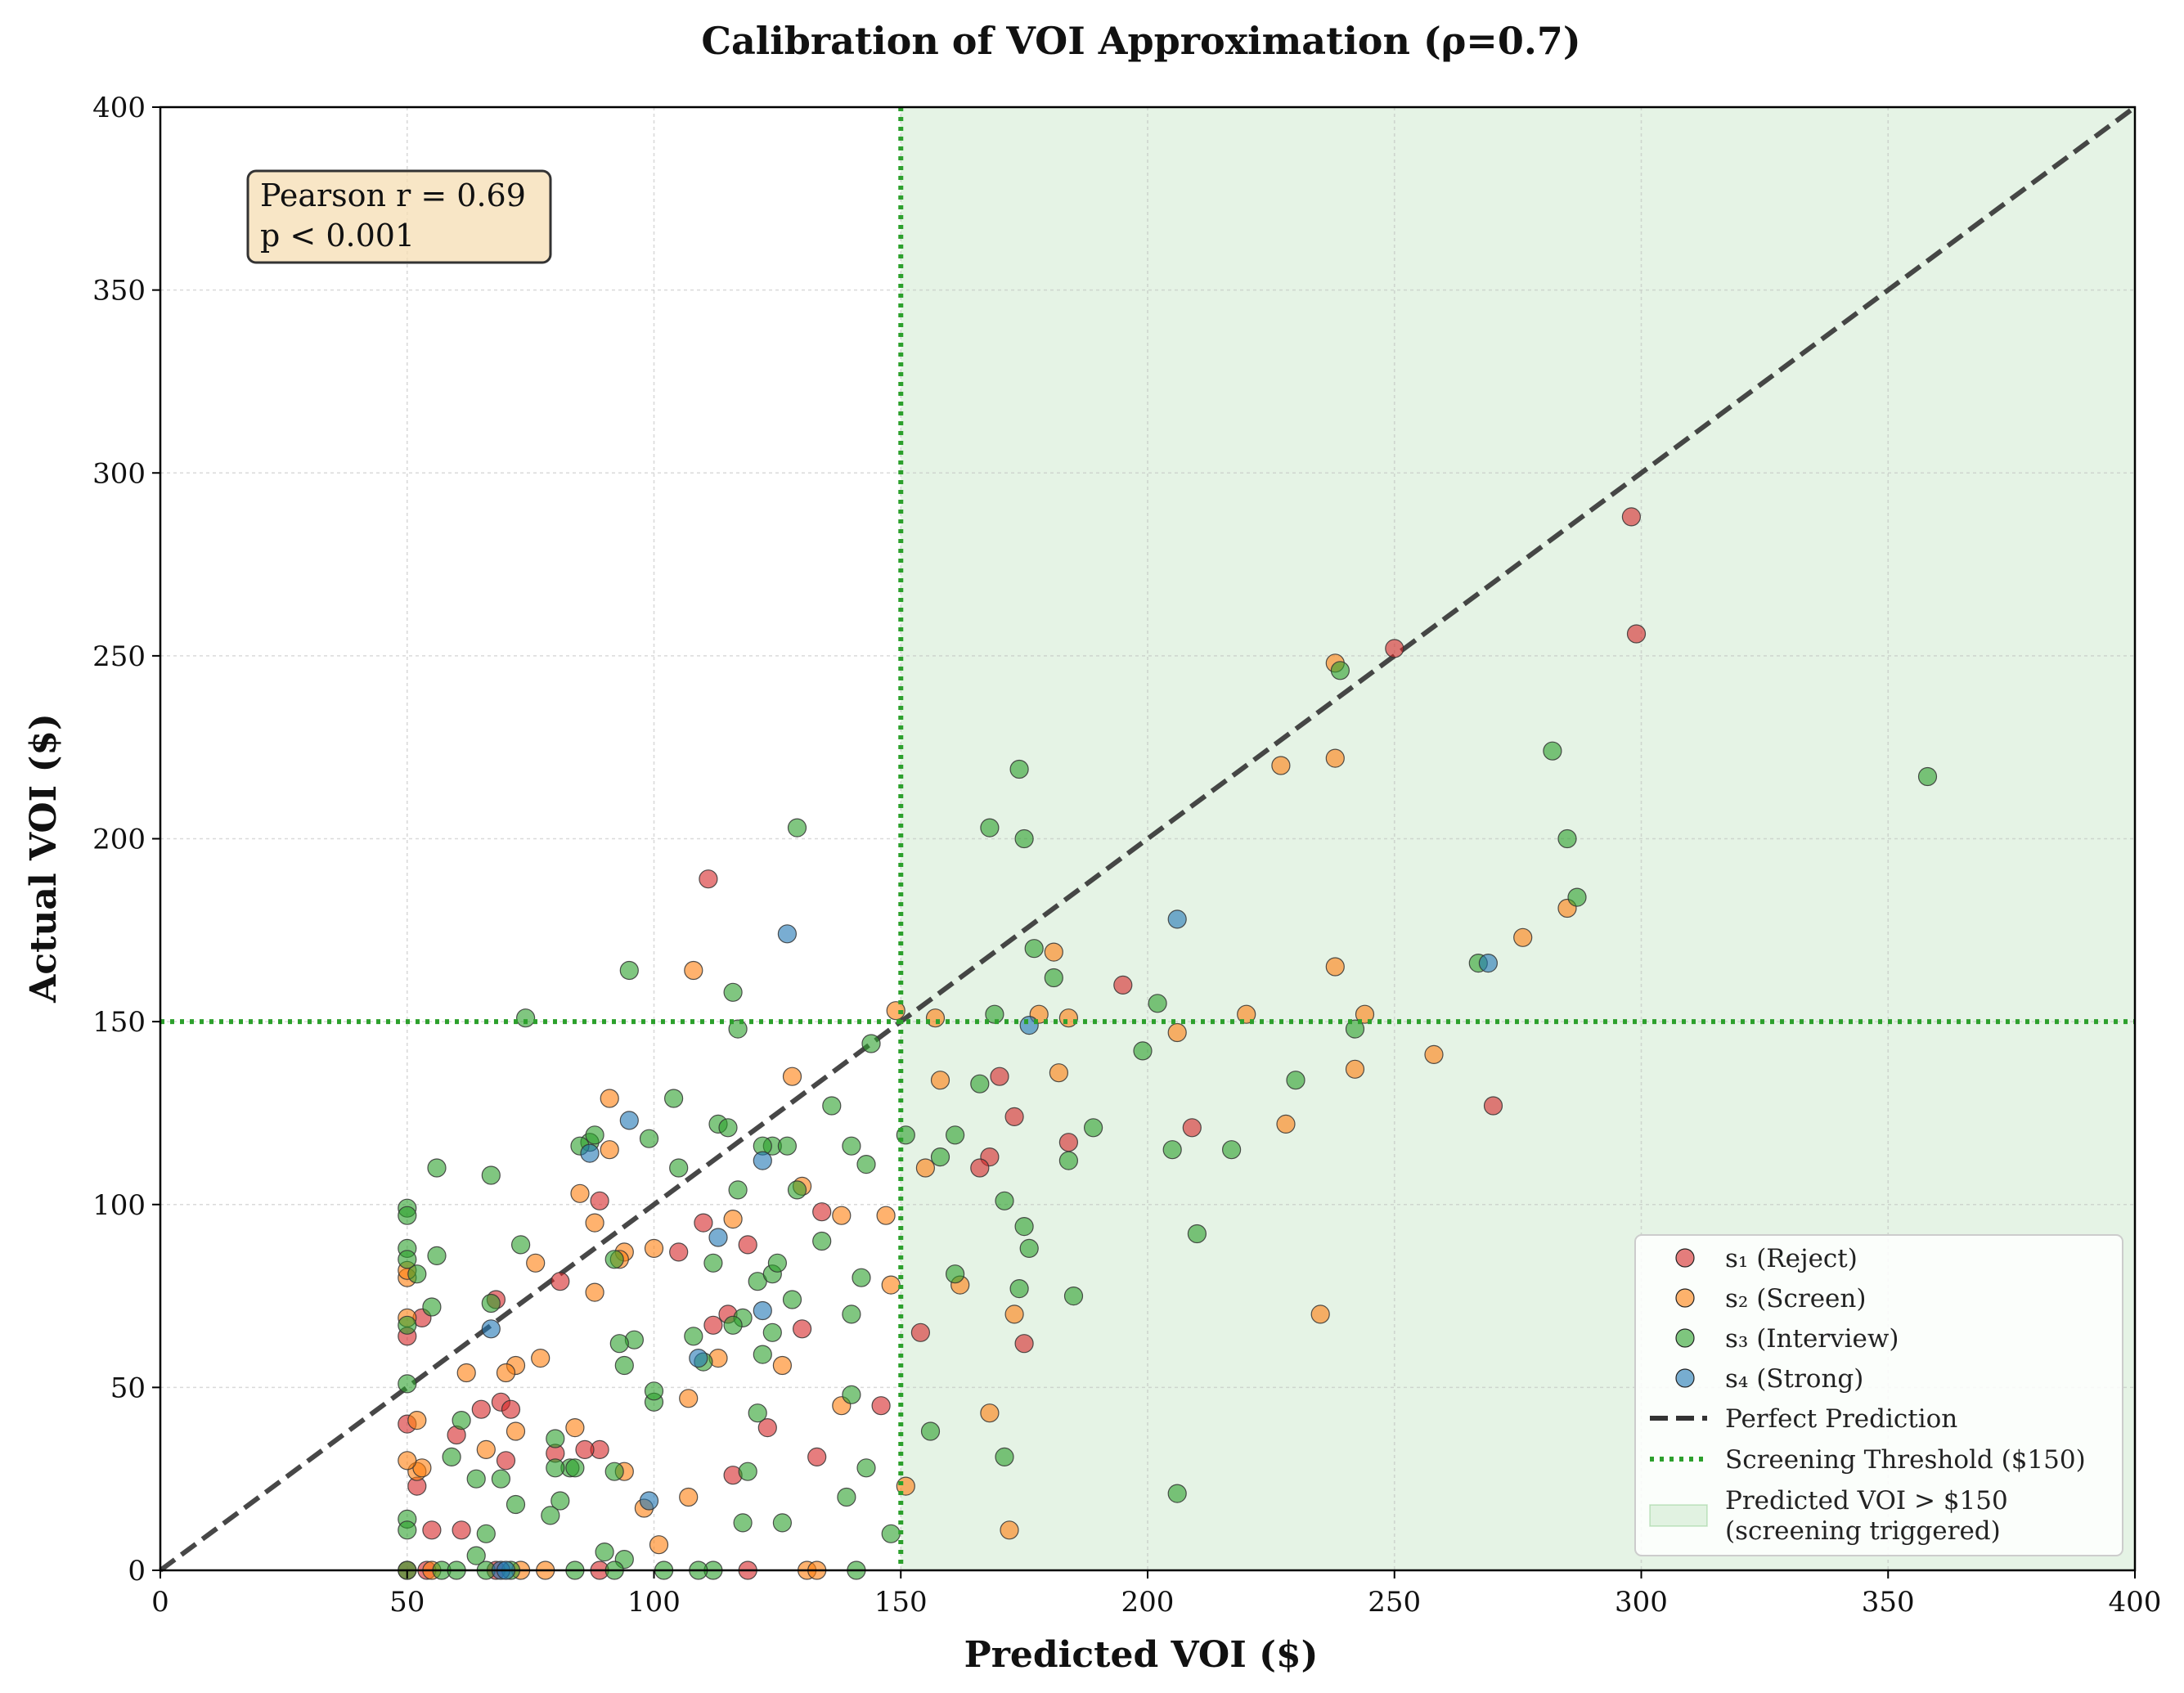  Describe the element at coordinates (119, 1205) in the screenshot. I see `y-tick-label-2: 100` at that location.